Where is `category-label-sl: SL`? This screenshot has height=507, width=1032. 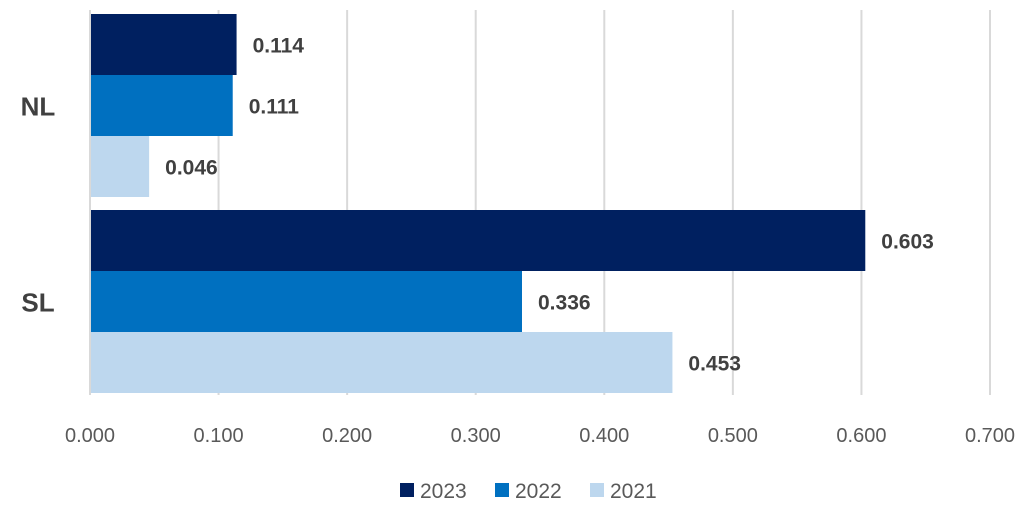
category-label-sl: SL is located at coordinates (37, 303).